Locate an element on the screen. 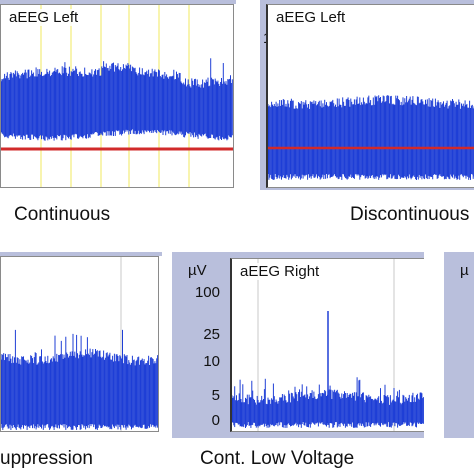 Image resolution: width=474 pixels, height=474 pixels. aeeg-trace-low-voltage is located at coordinates (328, 345).